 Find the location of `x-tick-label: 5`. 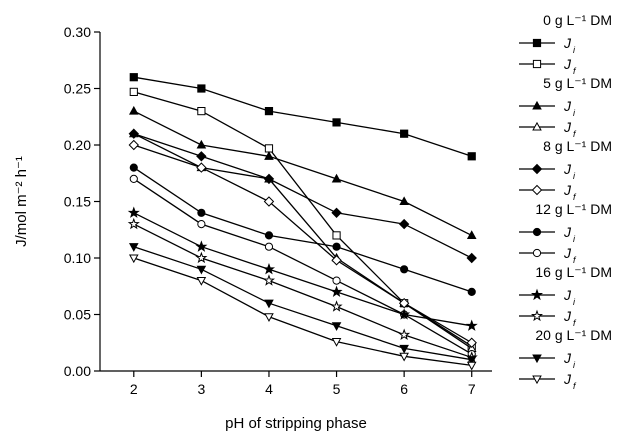

x-tick-label: 5 is located at coordinates (337, 389).